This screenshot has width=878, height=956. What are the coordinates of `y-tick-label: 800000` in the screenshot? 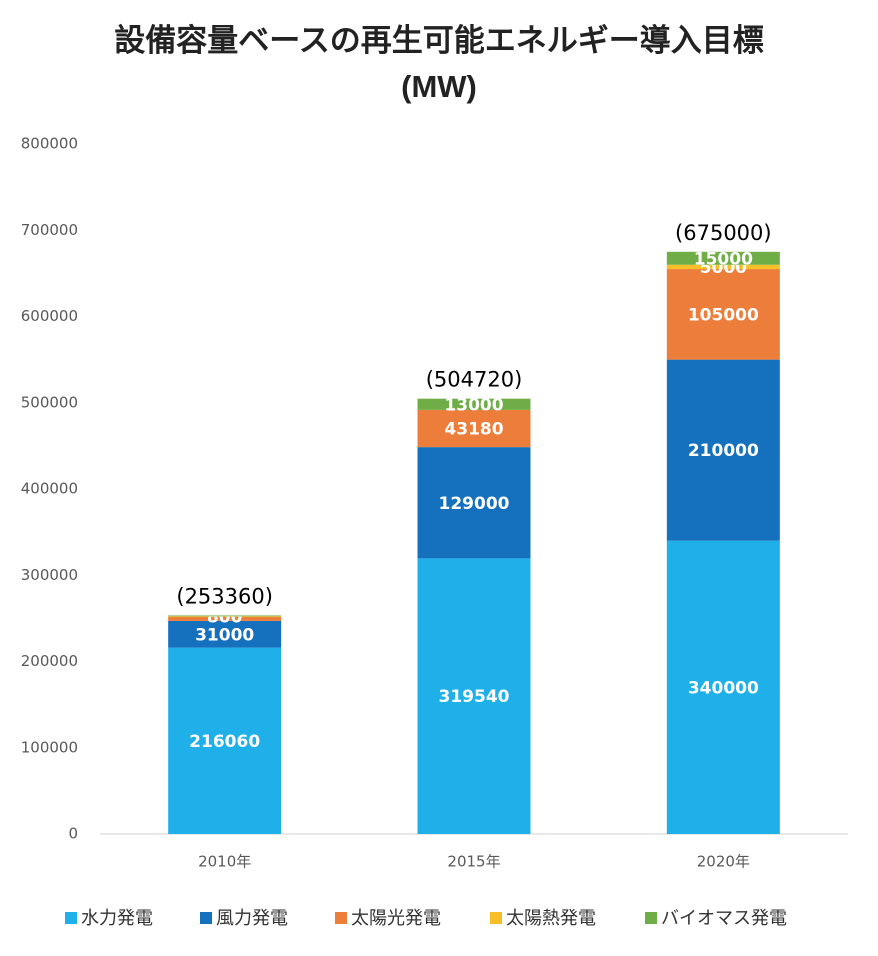 It's located at (49, 144).